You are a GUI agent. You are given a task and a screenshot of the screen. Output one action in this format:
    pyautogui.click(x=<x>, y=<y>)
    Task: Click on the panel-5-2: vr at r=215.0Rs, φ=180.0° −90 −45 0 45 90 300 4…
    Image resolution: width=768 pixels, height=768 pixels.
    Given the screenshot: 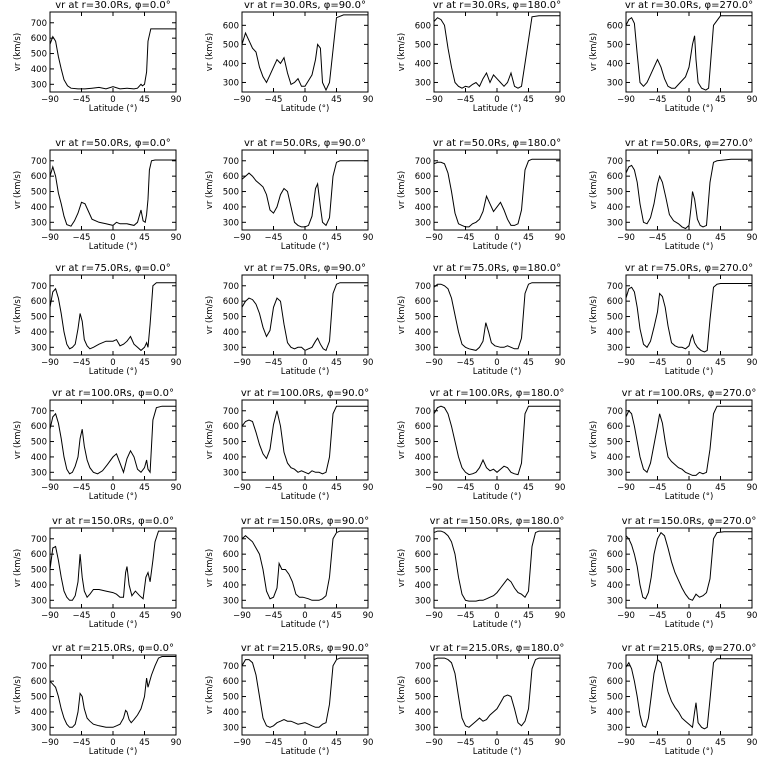 What is the action you would take?
    pyautogui.click(x=481, y=700)
    